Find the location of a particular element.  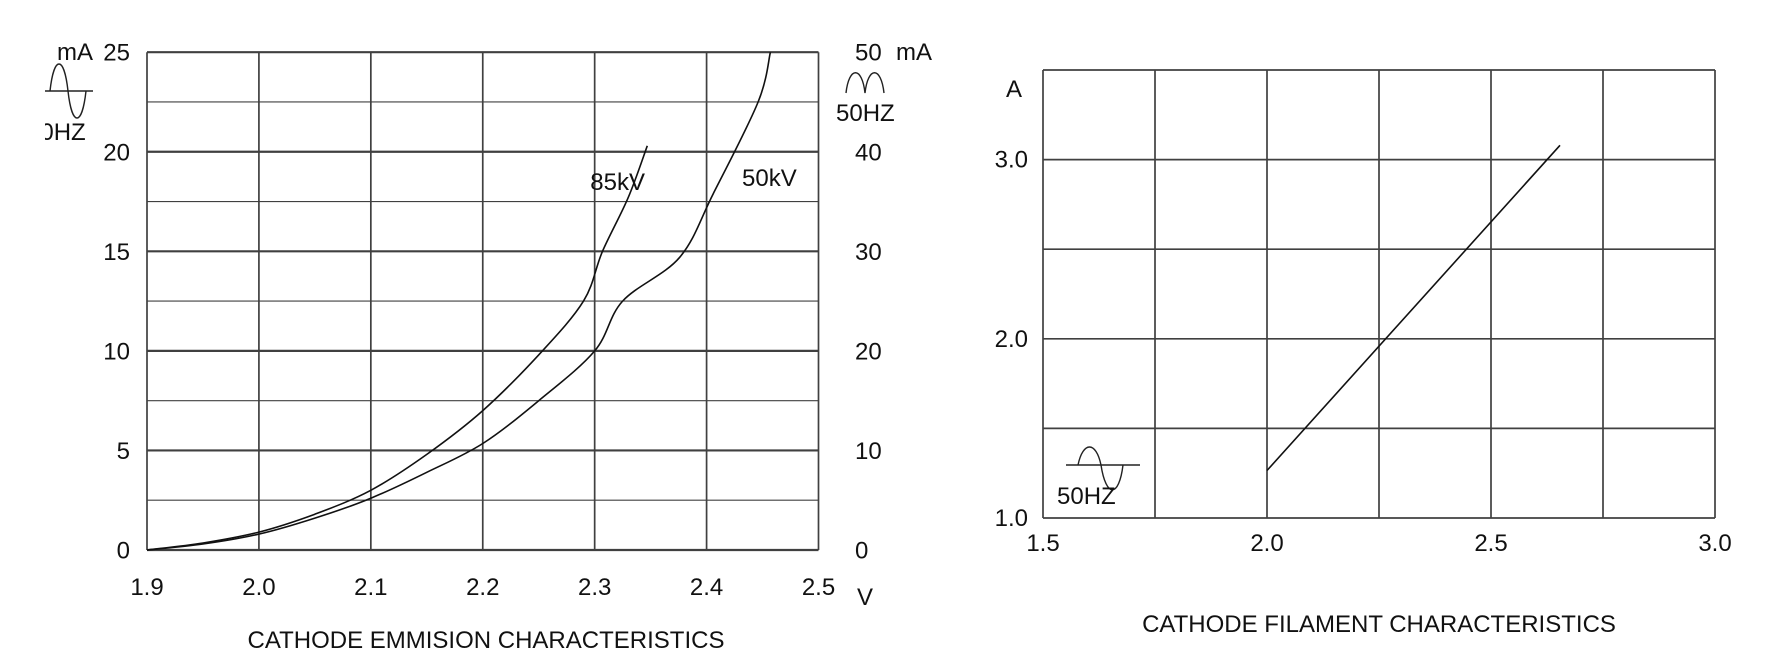

emission-right-freq-label: 50HZ is located at coordinates (865, 113).